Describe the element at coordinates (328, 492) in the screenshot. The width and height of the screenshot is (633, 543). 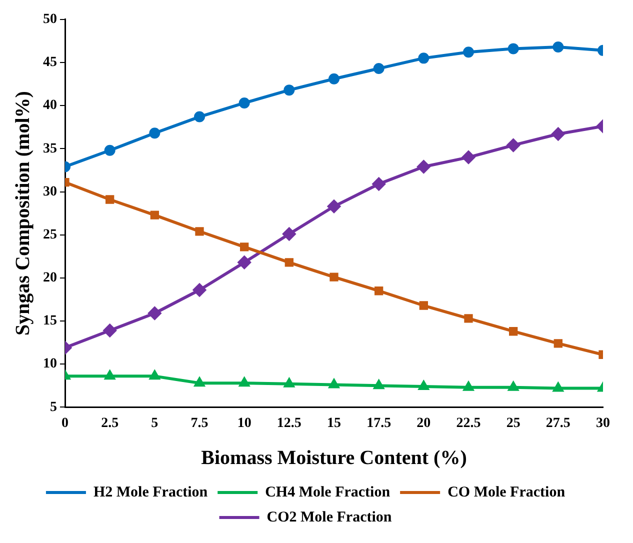
I see `legend-label: CH4 Mole Fraction` at that location.